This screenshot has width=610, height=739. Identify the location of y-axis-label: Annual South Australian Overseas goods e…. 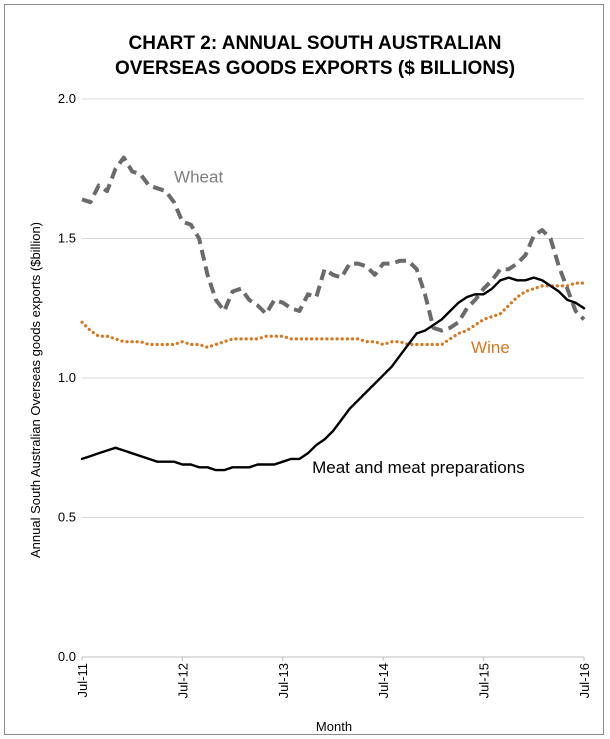
(35, 390).